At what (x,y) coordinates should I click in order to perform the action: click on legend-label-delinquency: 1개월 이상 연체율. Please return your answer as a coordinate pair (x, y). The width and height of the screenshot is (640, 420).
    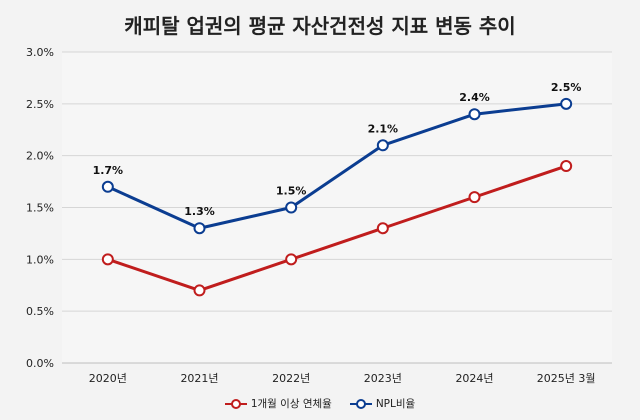
    Looking at the image, I should click on (291, 404).